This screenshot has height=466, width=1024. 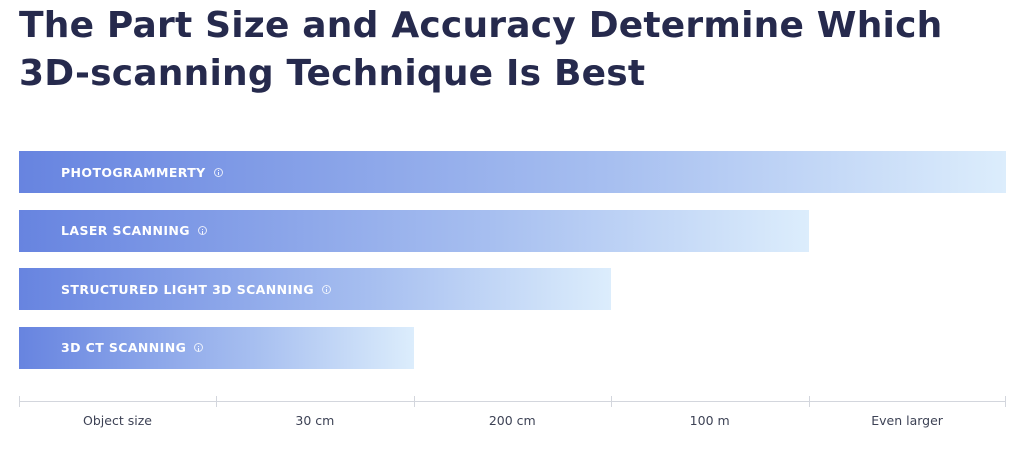 I want to click on x-axis-tick-label: 100 m, so click(x=709, y=420).